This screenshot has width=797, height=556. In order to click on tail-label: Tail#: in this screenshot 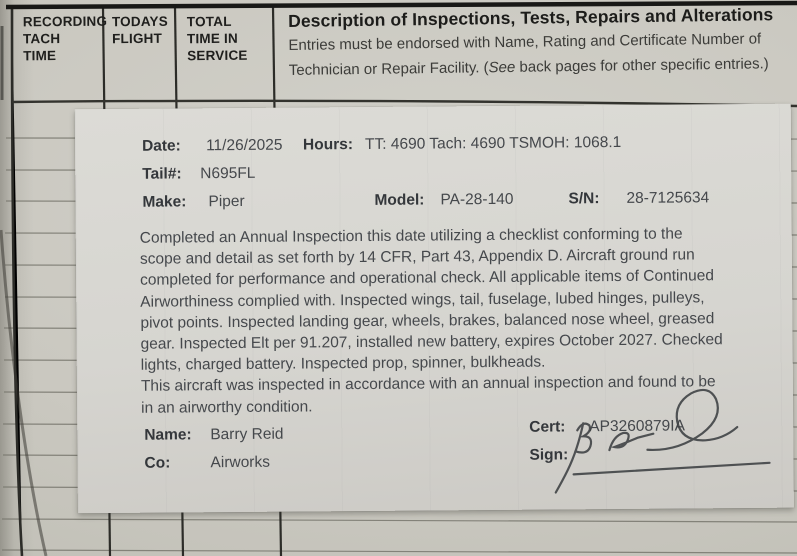, I will do `click(162, 174)`.